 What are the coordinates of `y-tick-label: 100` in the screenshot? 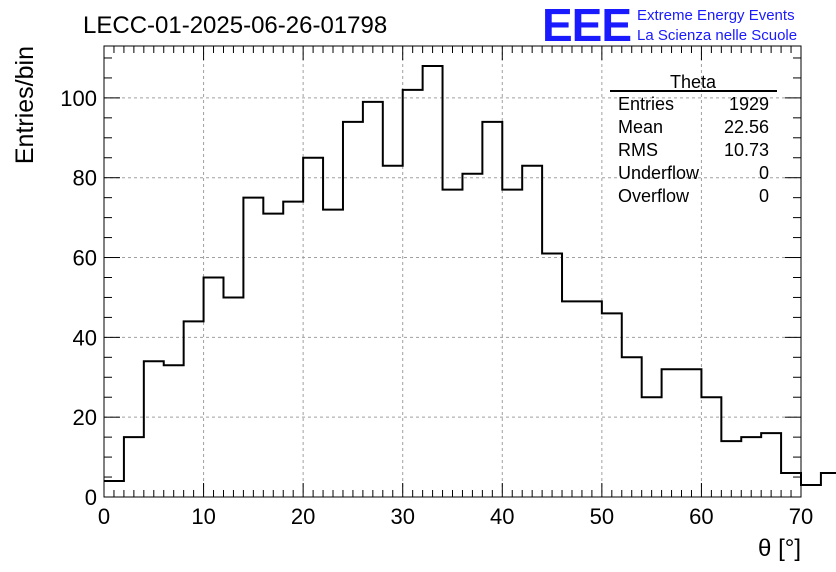 It's located at (78, 98).